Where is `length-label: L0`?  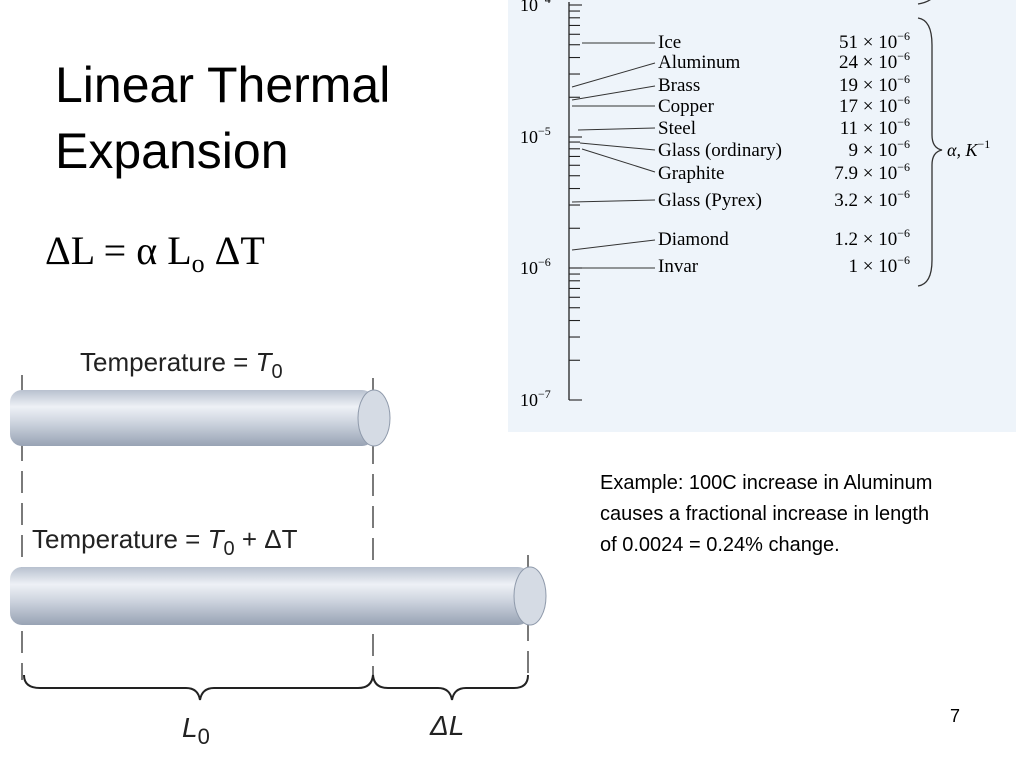 length-label: L0 is located at coordinates (196, 730).